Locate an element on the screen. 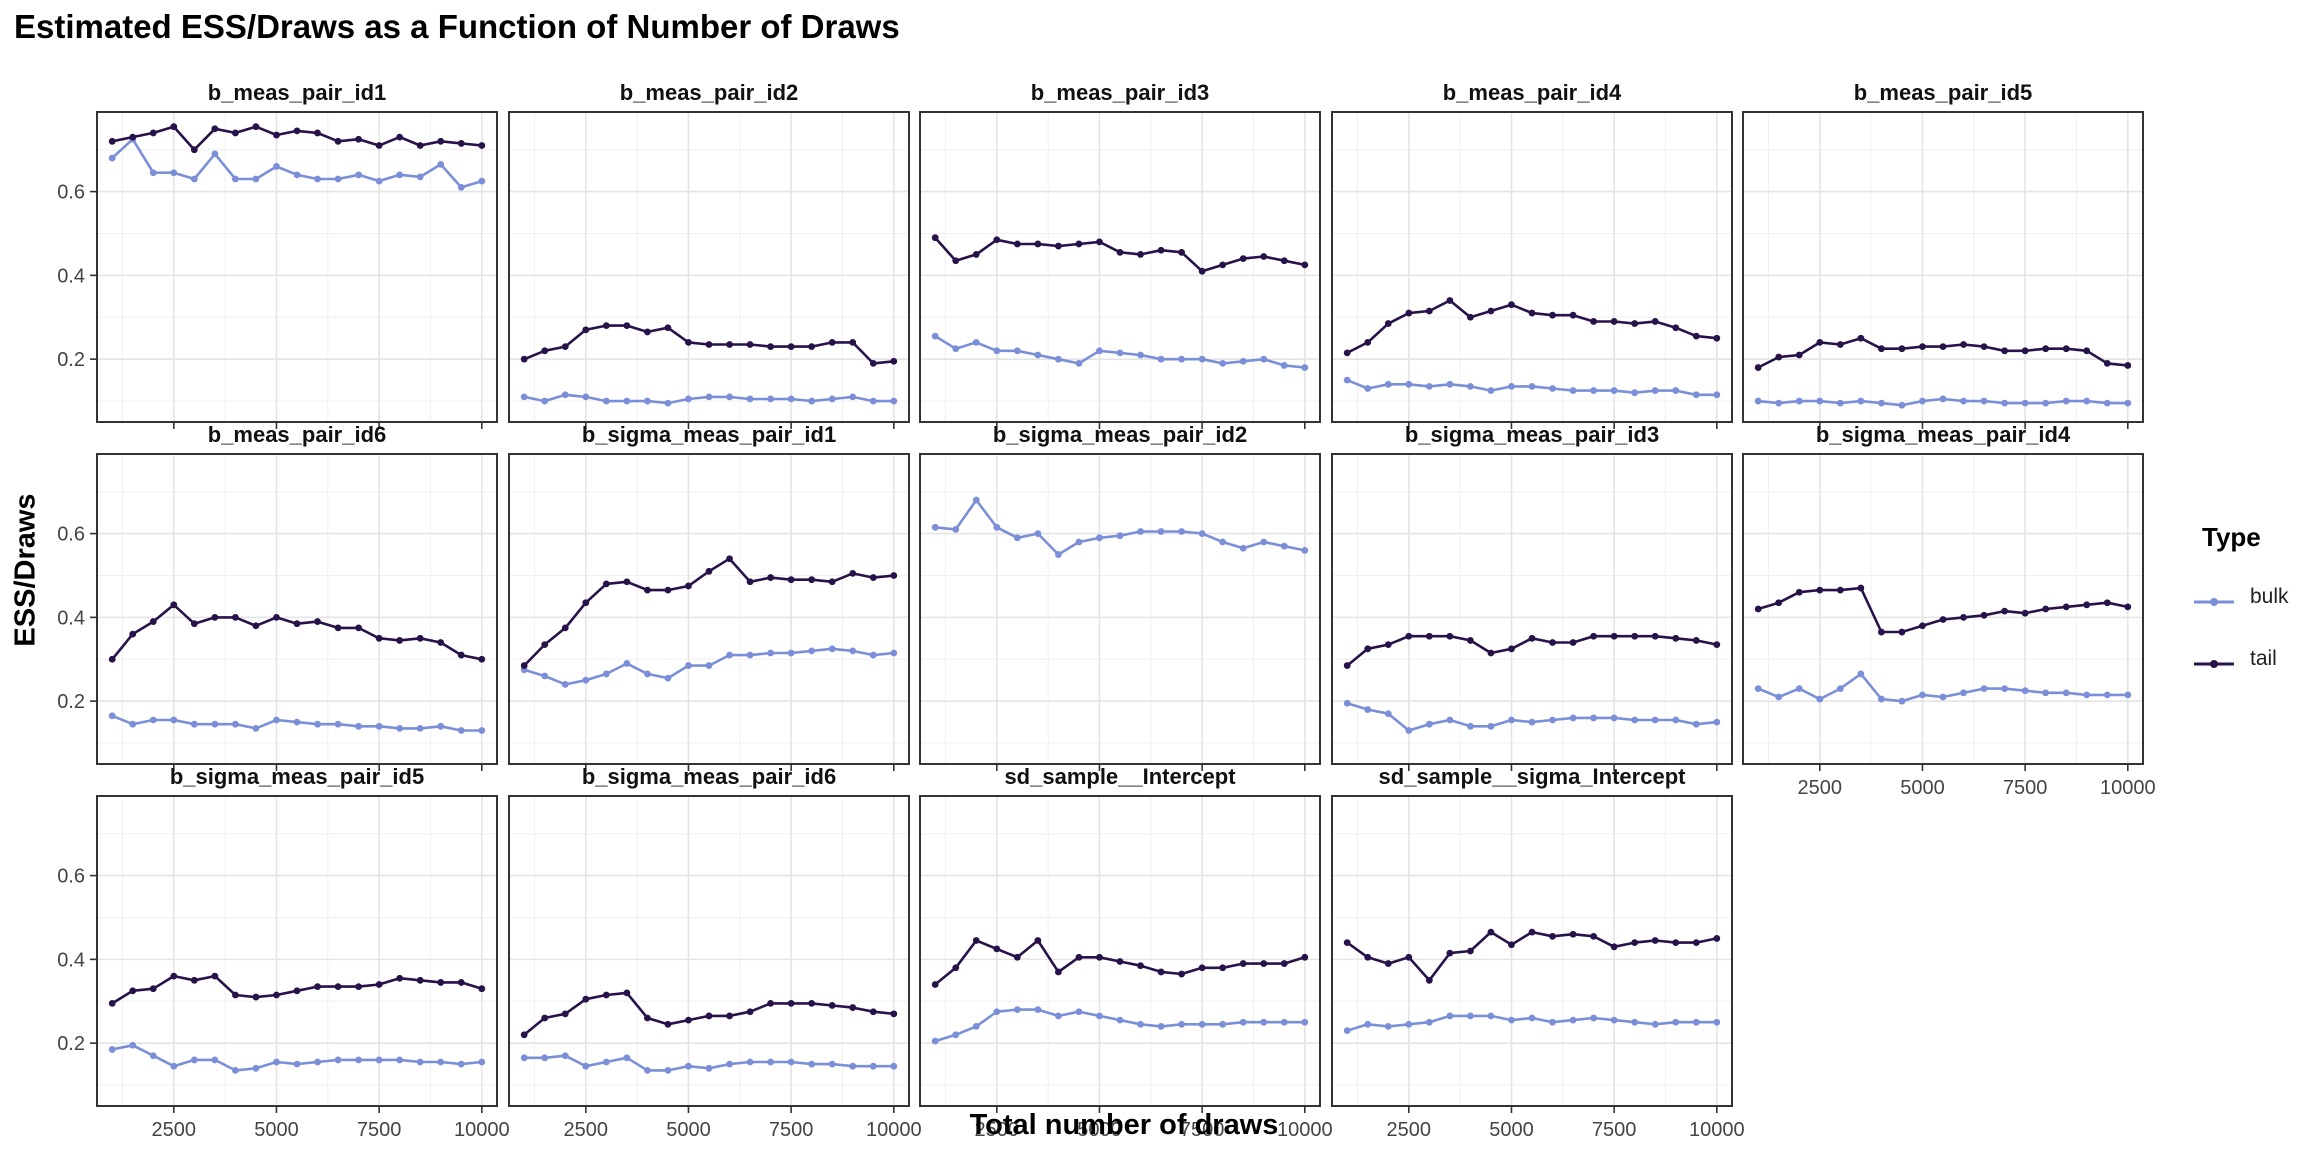 The image size is (2304, 1152). facet-panel-b_sigma_meas_pair_id2: b_sigma_meas_pair_id2 is located at coordinates (1120, 596).